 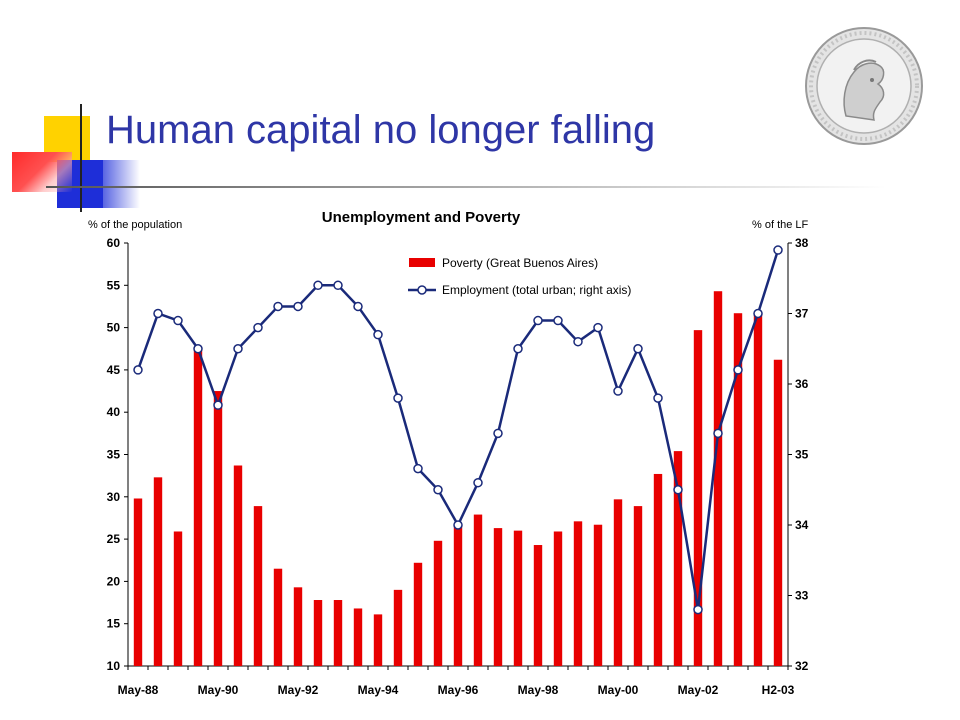 What do you see at coordinates (381, 130) in the screenshot?
I see `slide-title: Human capital no longer falling` at bounding box center [381, 130].